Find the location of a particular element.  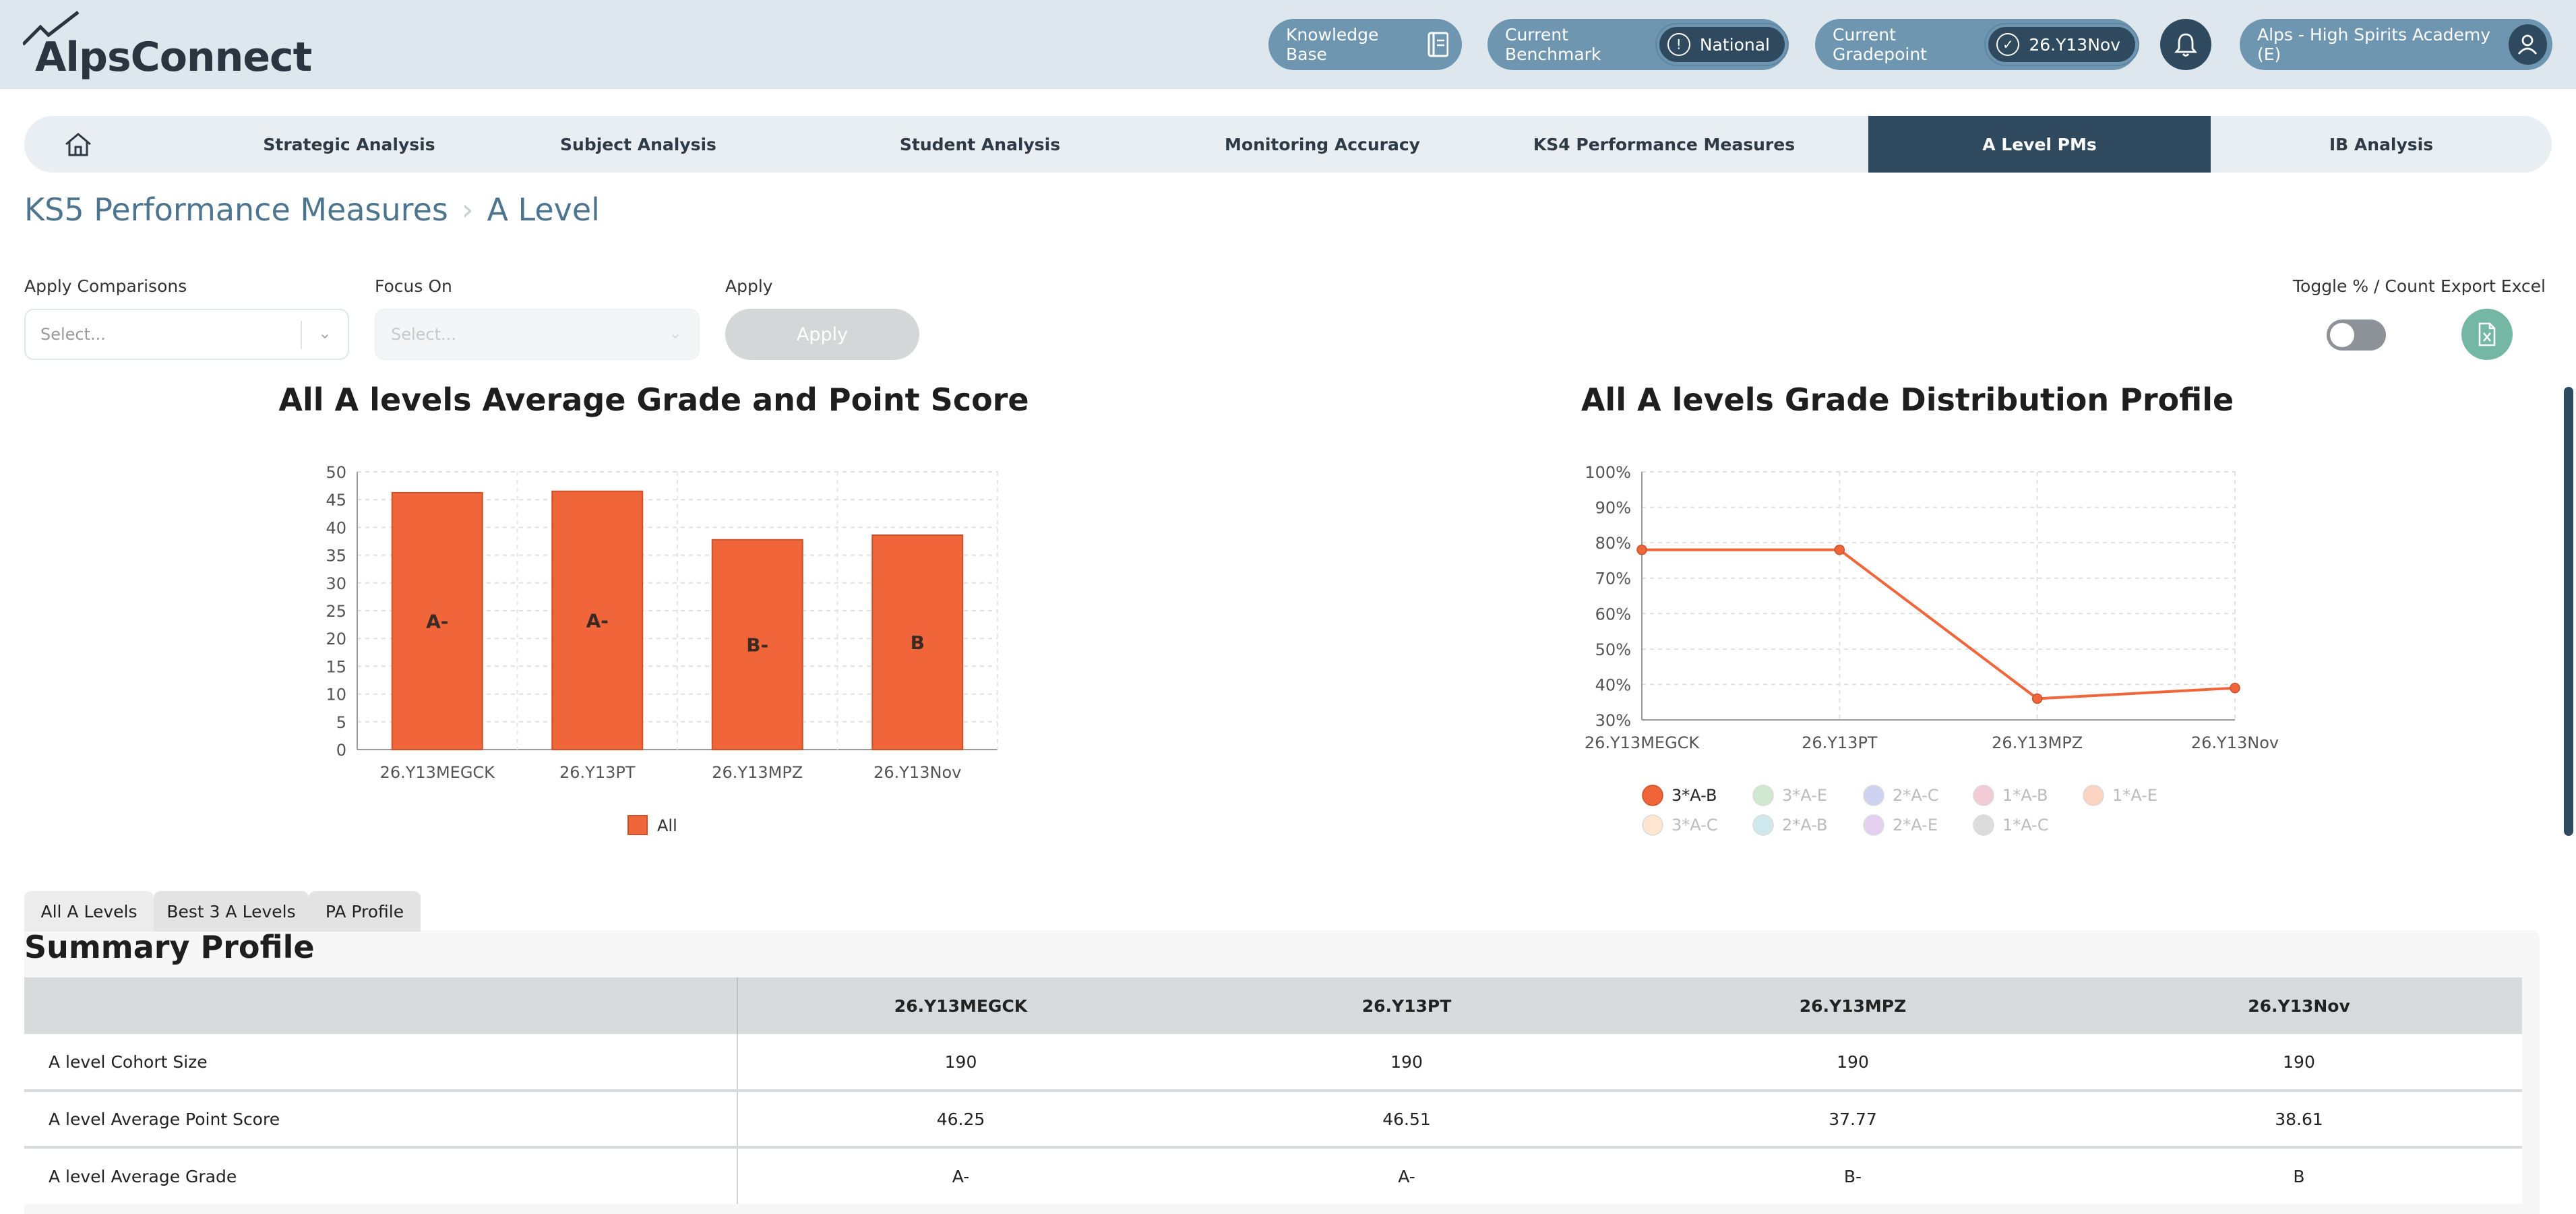

excel-file-icon is located at coordinates (2487, 334).